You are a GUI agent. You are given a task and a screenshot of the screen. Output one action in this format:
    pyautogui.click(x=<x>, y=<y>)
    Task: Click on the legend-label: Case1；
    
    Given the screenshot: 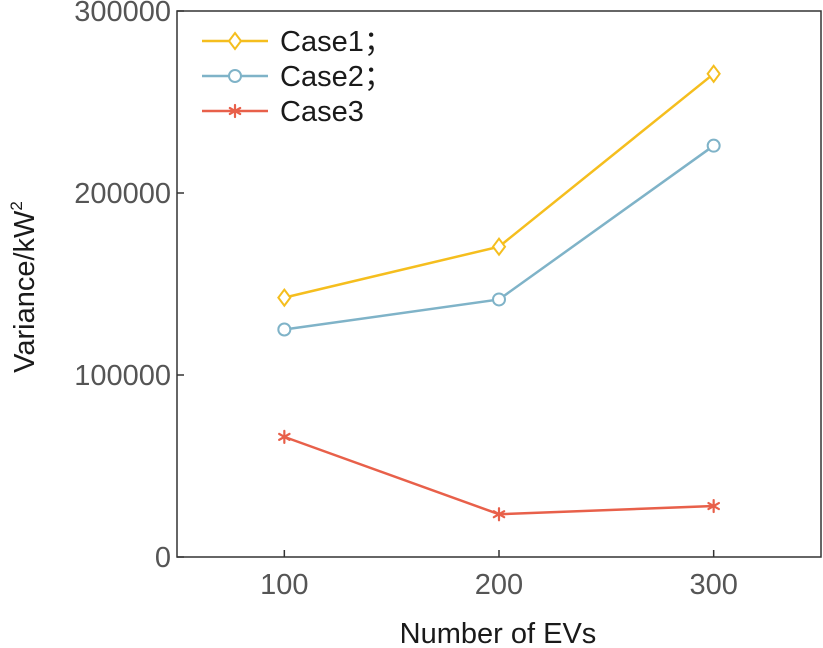 What is the action you would take?
    pyautogui.click(x=336, y=42)
    